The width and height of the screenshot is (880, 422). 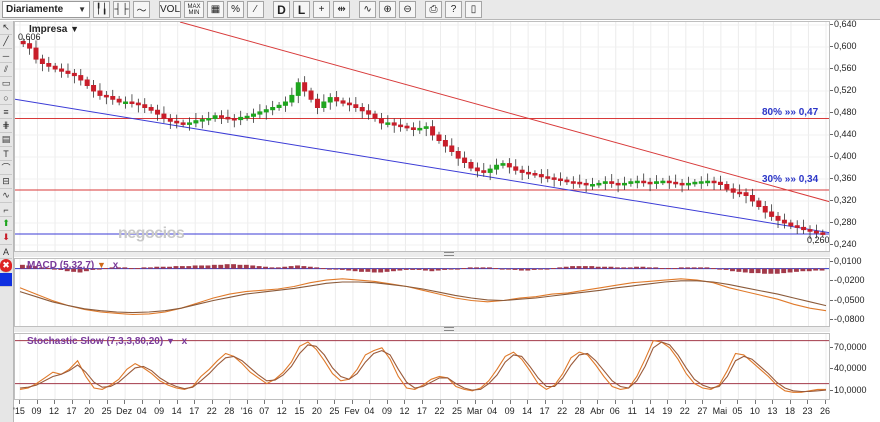 I want to click on stair-icon: ⌐, so click(x=6, y=210).